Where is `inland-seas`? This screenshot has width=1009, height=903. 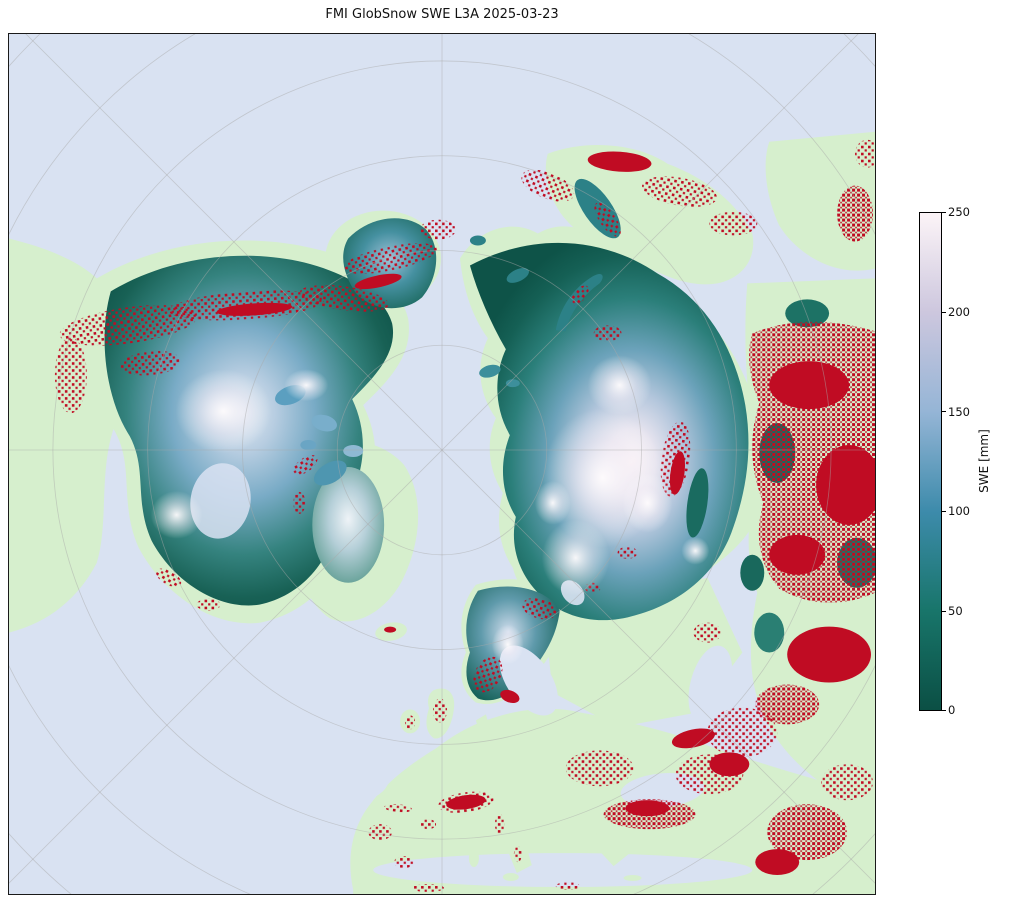 inland-seas is located at coordinates (546, 766).